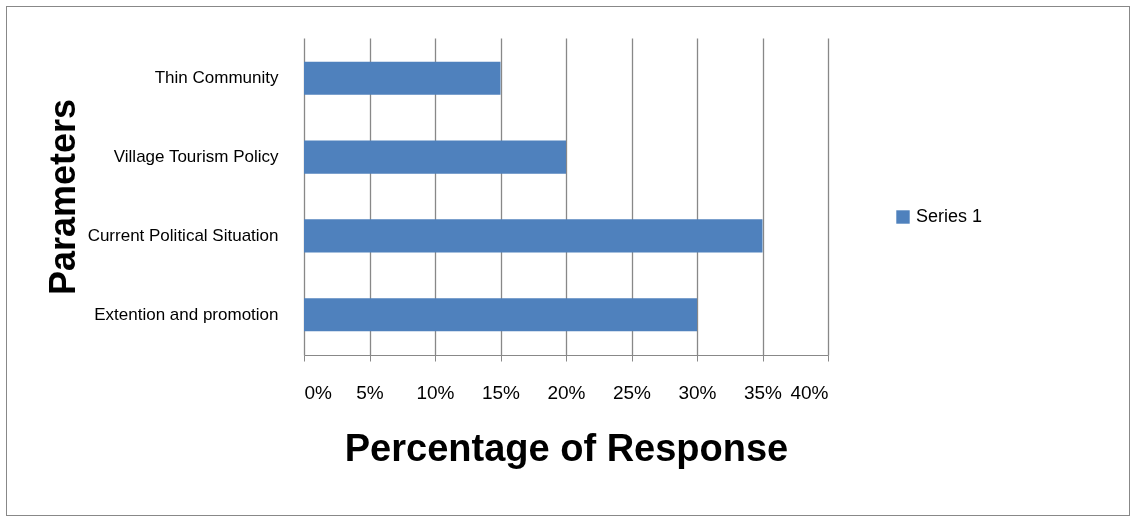 The width and height of the screenshot is (1137, 522). What do you see at coordinates (809, 392) in the screenshot?
I see `x-tick-label: 40%` at bounding box center [809, 392].